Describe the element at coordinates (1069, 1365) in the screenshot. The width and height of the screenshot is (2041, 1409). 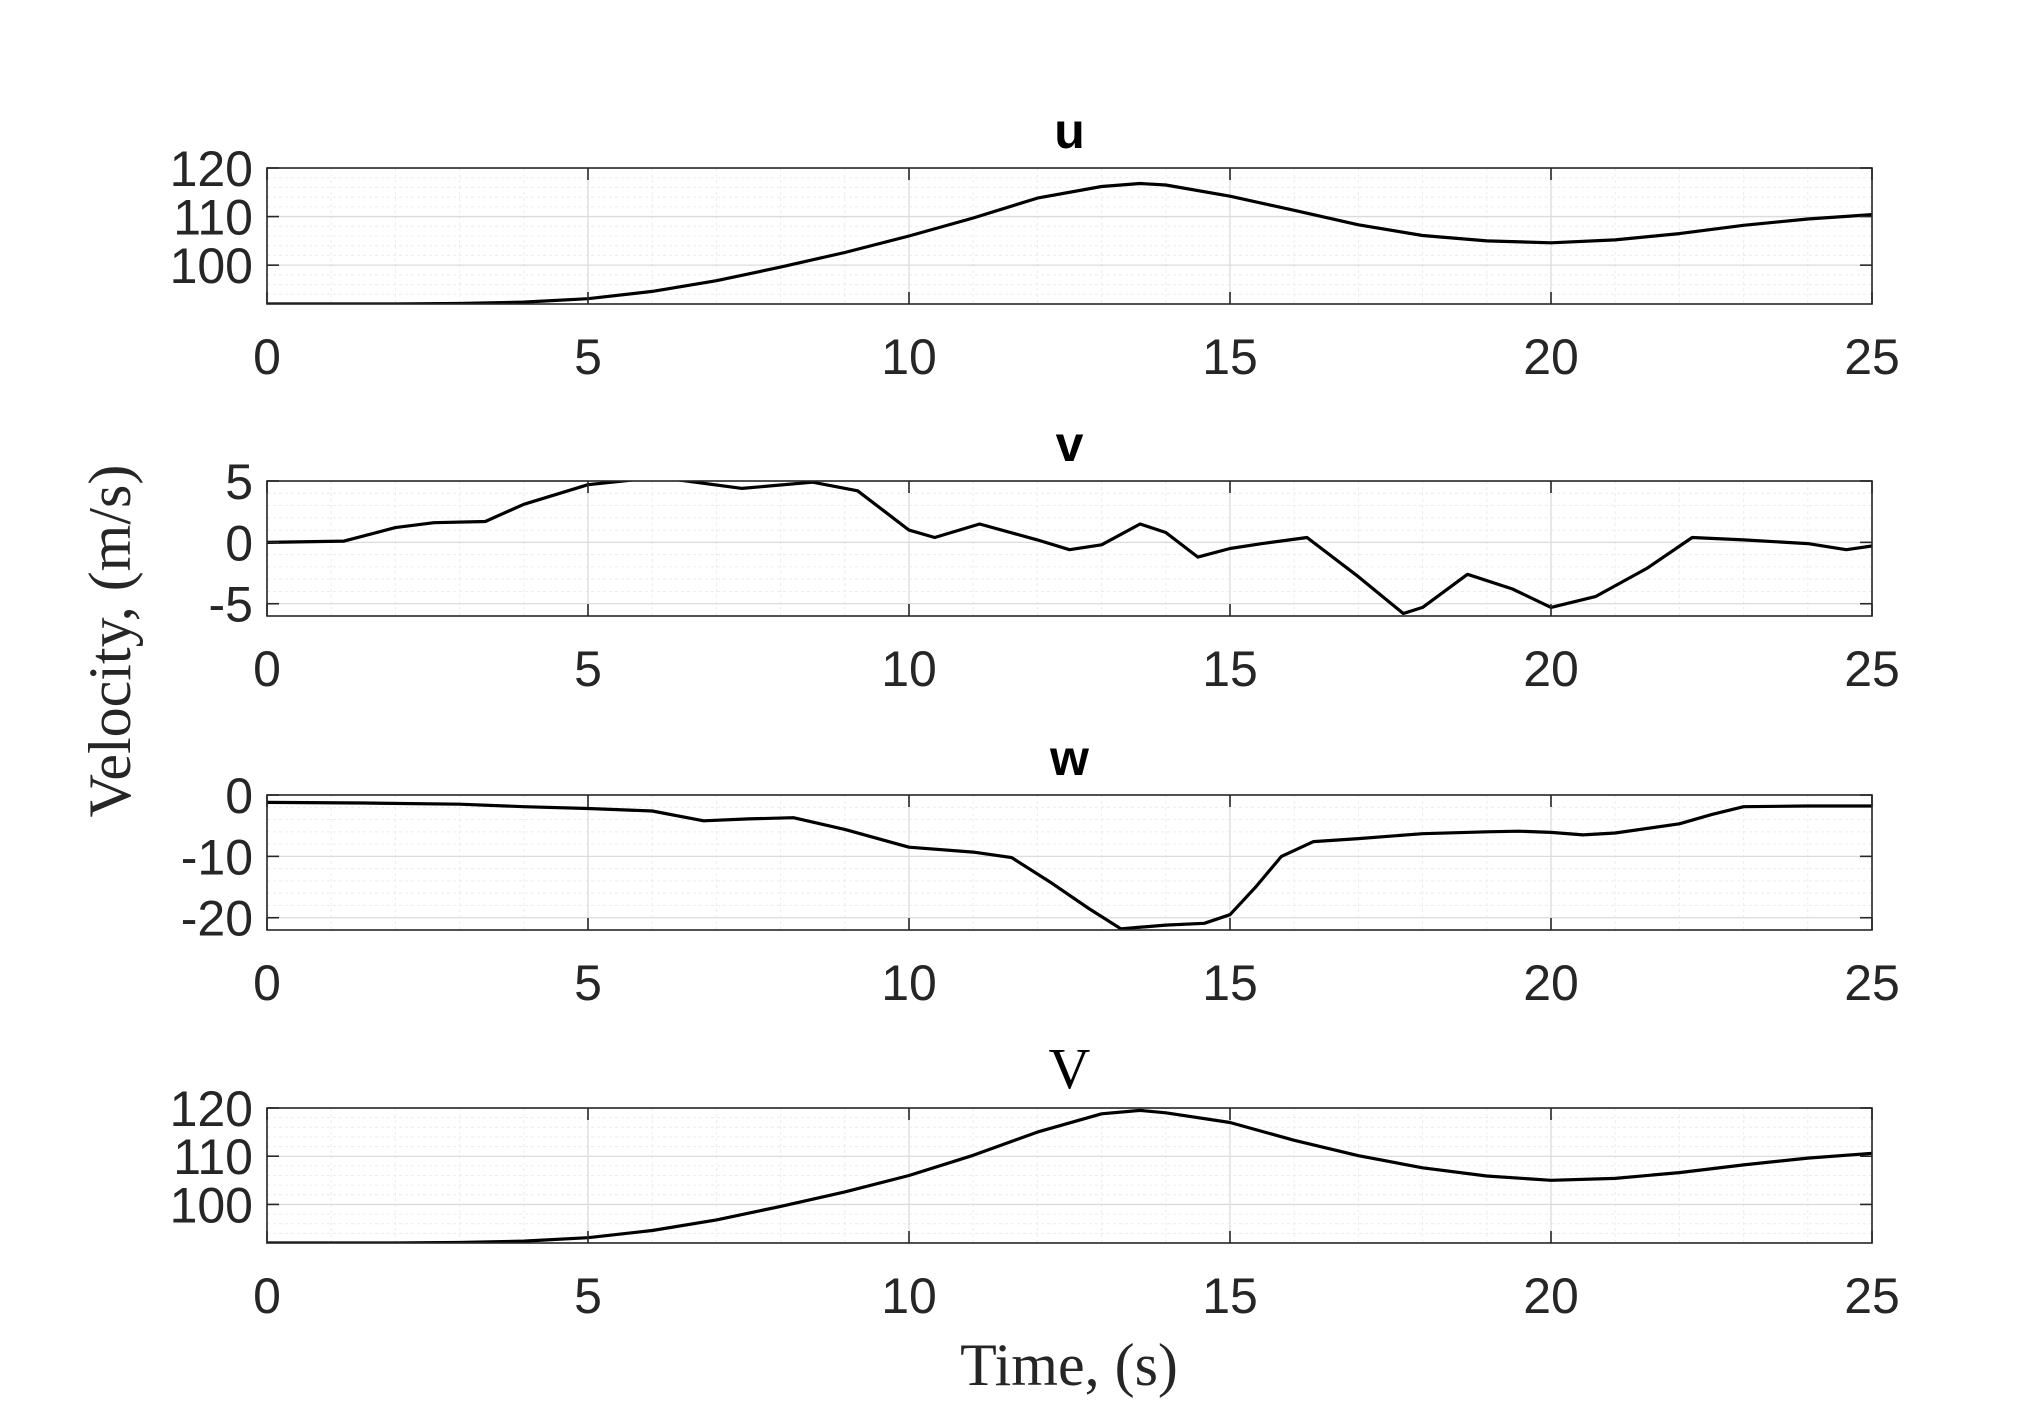
I see `x-axis-label: Time, (s)` at that location.